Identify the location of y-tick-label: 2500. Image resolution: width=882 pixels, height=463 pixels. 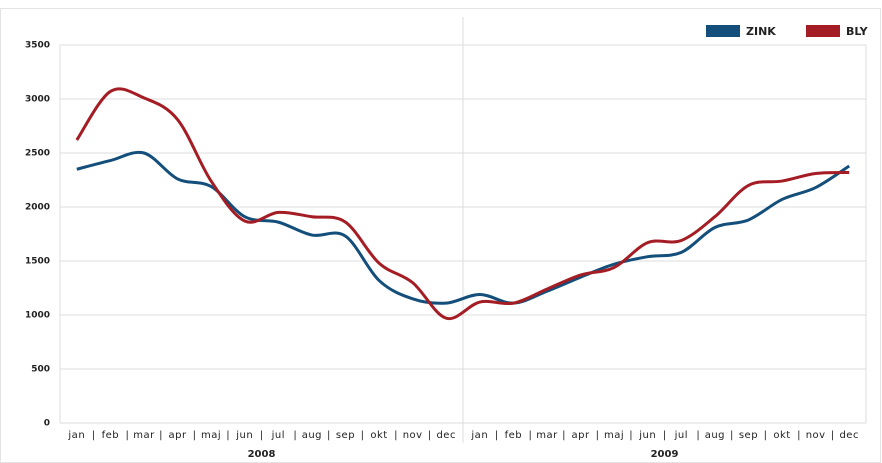
(37, 154).